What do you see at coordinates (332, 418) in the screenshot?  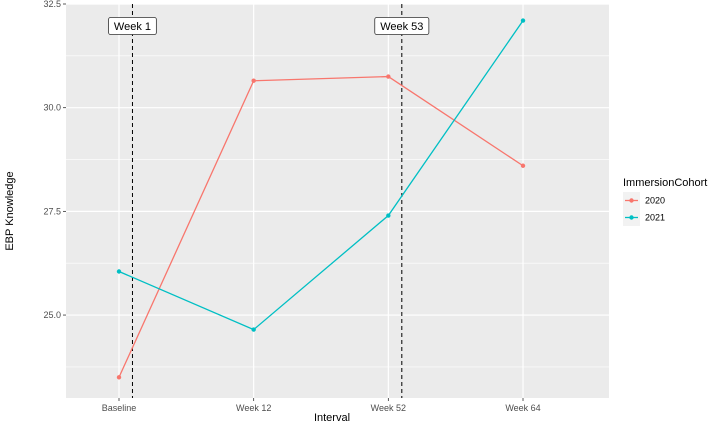 I see `x-axis-title: Interval` at bounding box center [332, 418].